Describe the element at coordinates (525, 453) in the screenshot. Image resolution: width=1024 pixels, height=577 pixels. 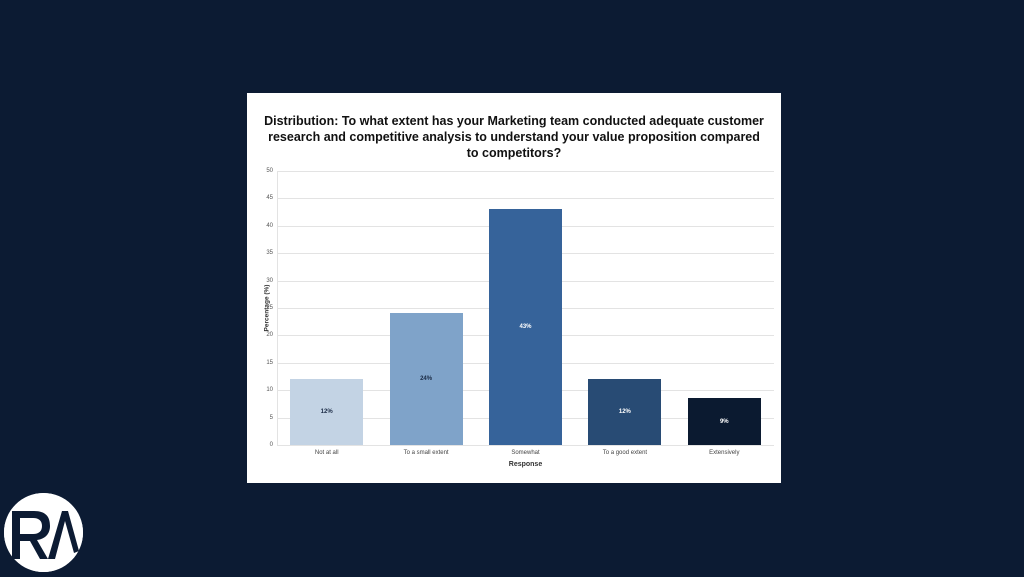
I see `x-tick-label: Somewhat` at that location.